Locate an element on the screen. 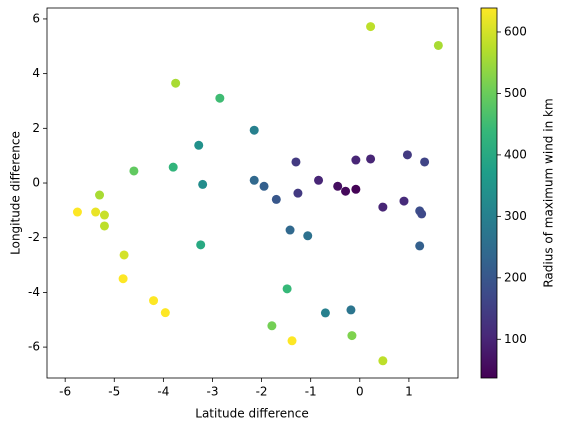 This screenshot has height=432, width=565. colorbar is located at coordinates (489, 193).